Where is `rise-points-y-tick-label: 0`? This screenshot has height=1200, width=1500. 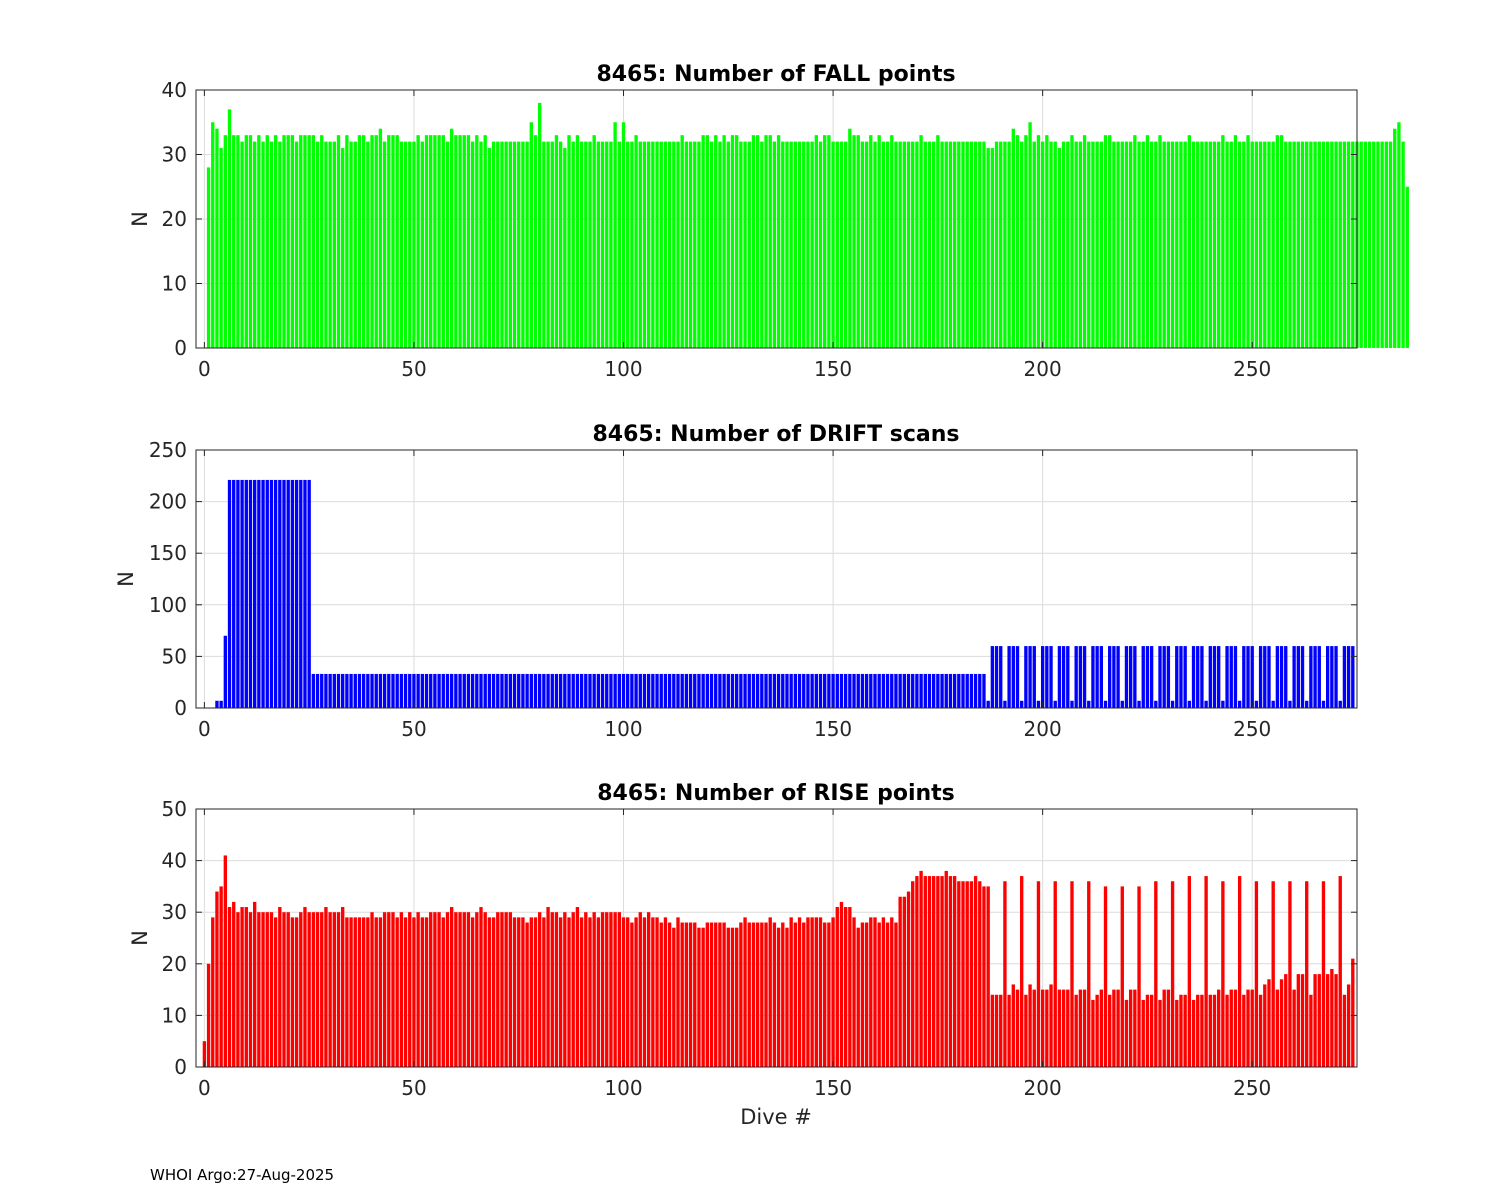
rise-points-y-tick-label: 0 is located at coordinates (180, 1067).